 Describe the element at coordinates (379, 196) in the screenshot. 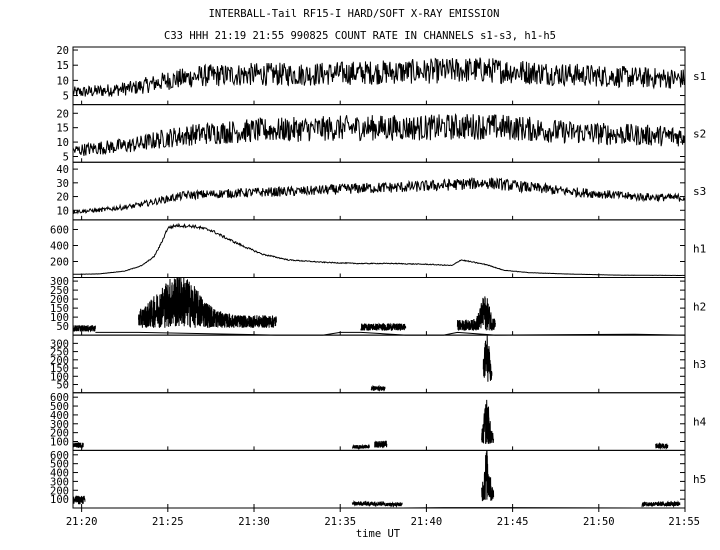

I see `series-s3` at that location.